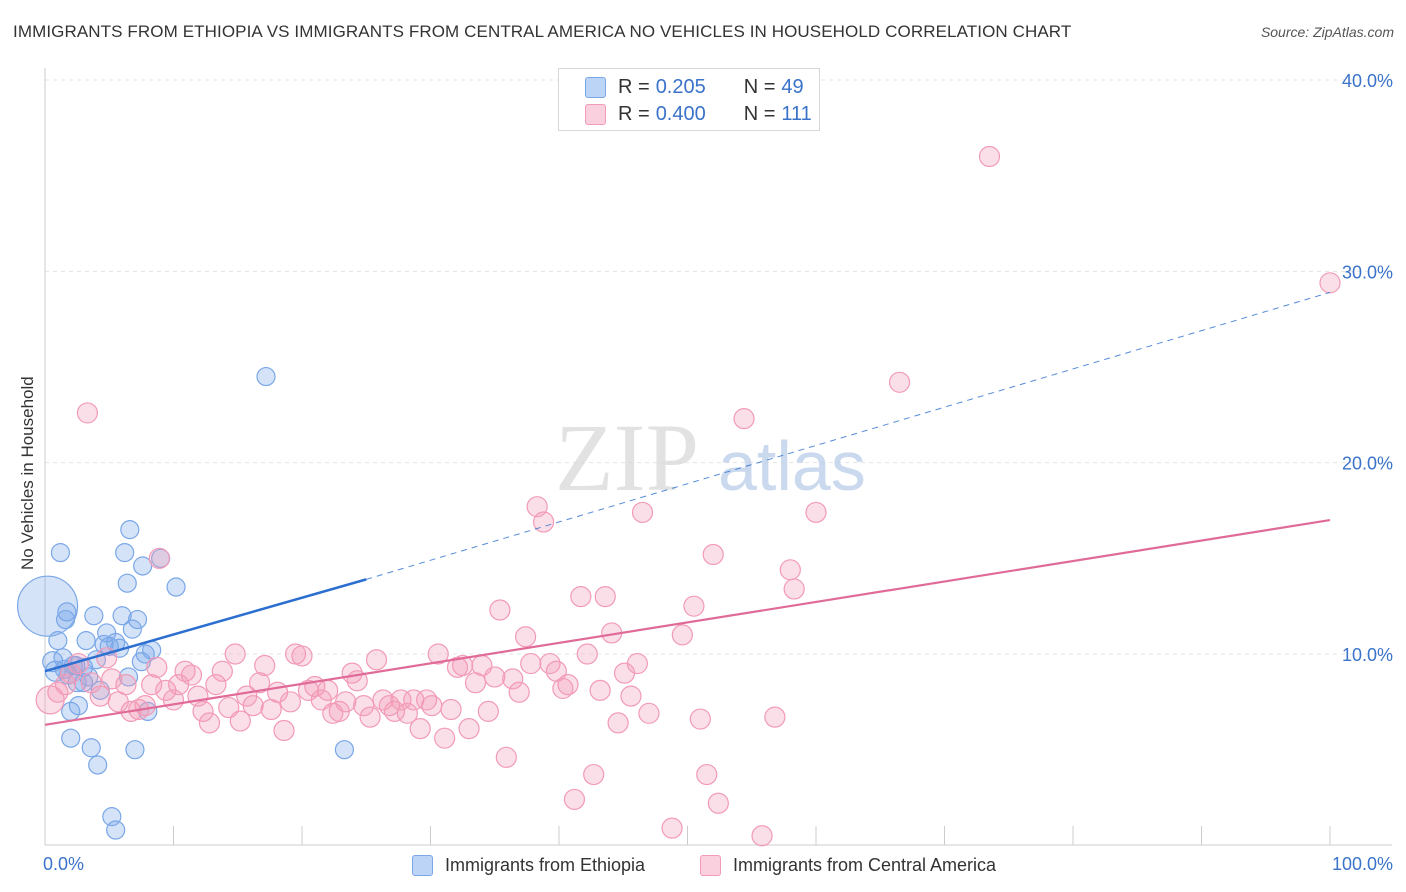  What do you see at coordinates (796, 113) in the screenshot?
I see `legend-n-value: 111` at bounding box center [796, 113].